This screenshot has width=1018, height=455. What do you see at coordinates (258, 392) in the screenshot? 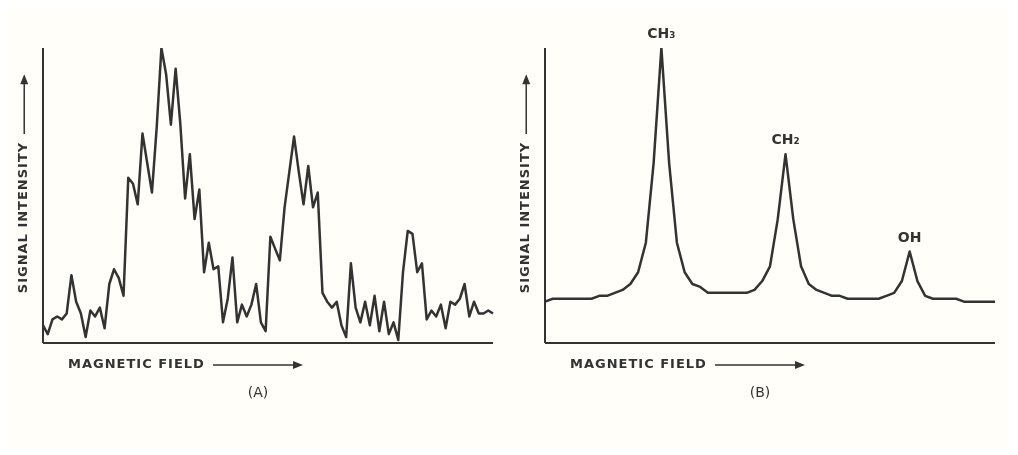
I see `text: (A)` at bounding box center [258, 392].